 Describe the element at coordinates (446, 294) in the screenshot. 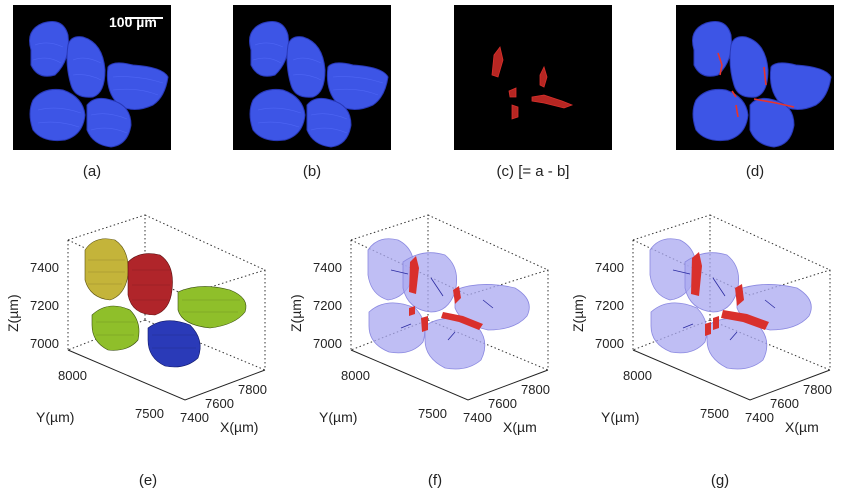

I see `boundaries-f` at that location.